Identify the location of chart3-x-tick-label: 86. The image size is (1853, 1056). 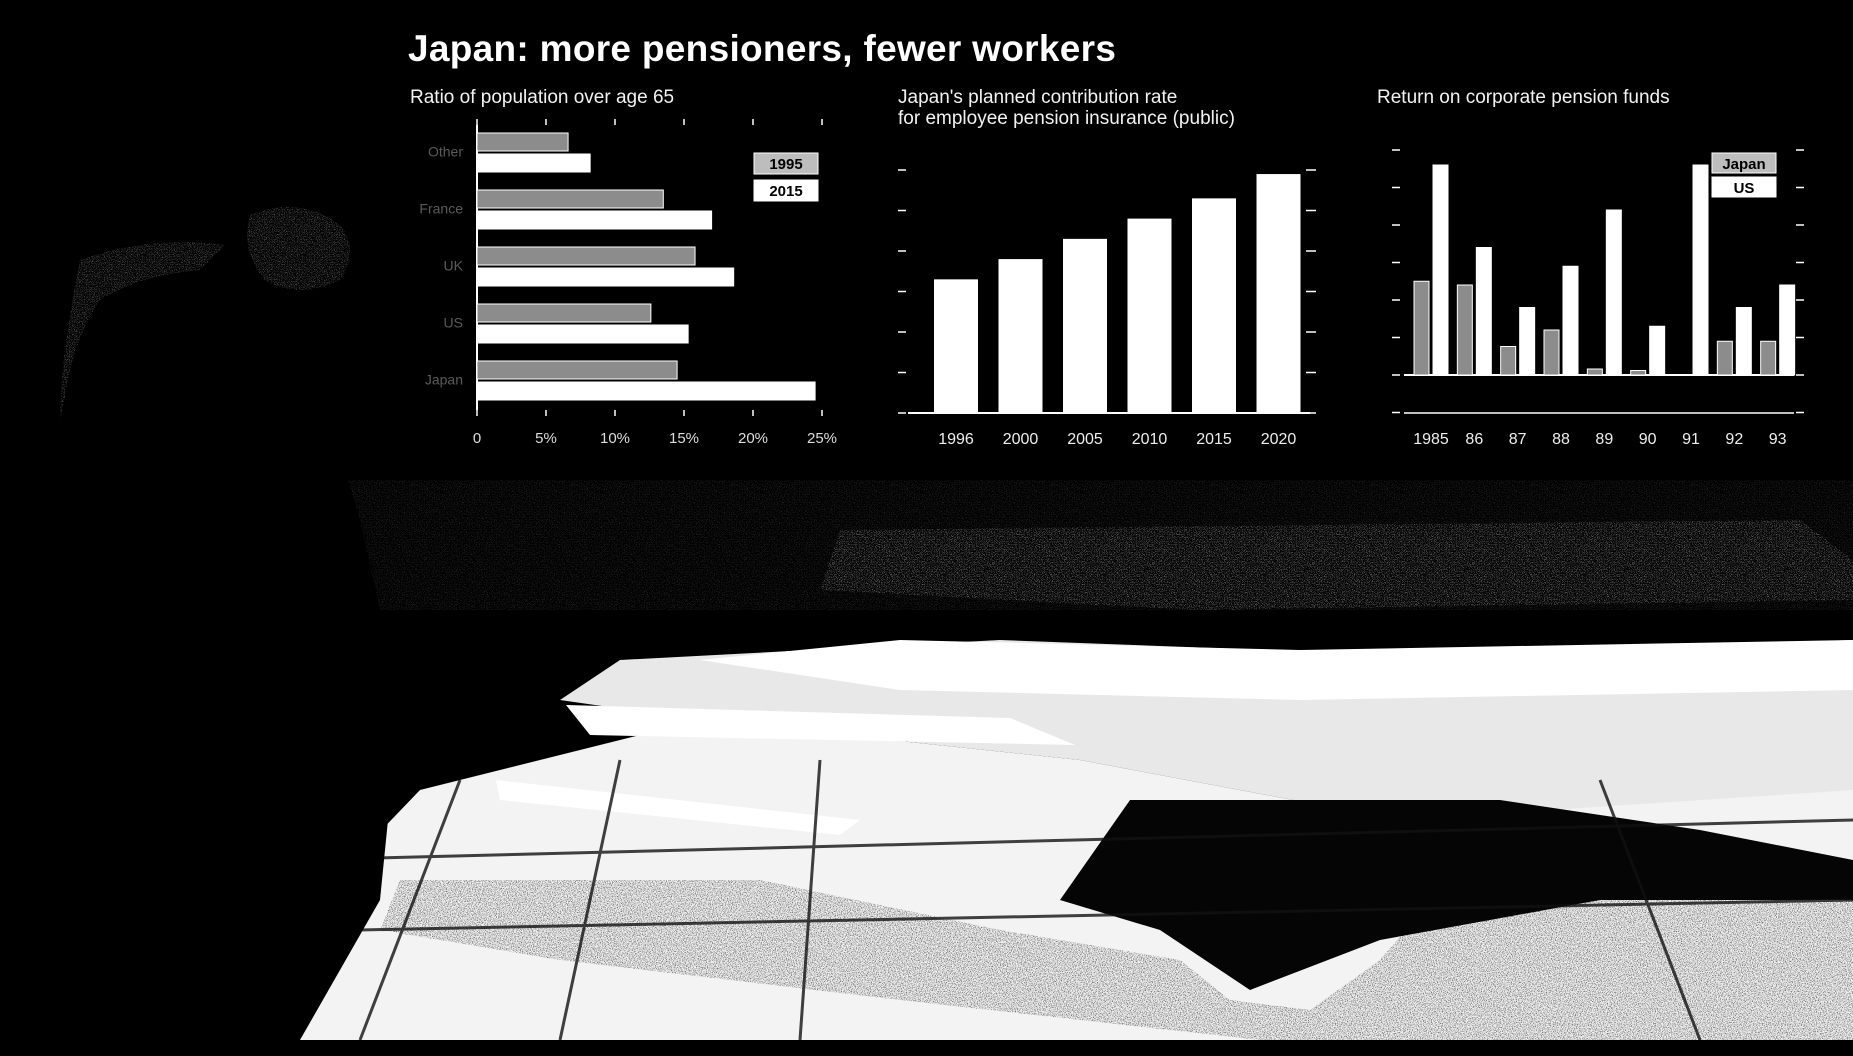
(1474, 439).